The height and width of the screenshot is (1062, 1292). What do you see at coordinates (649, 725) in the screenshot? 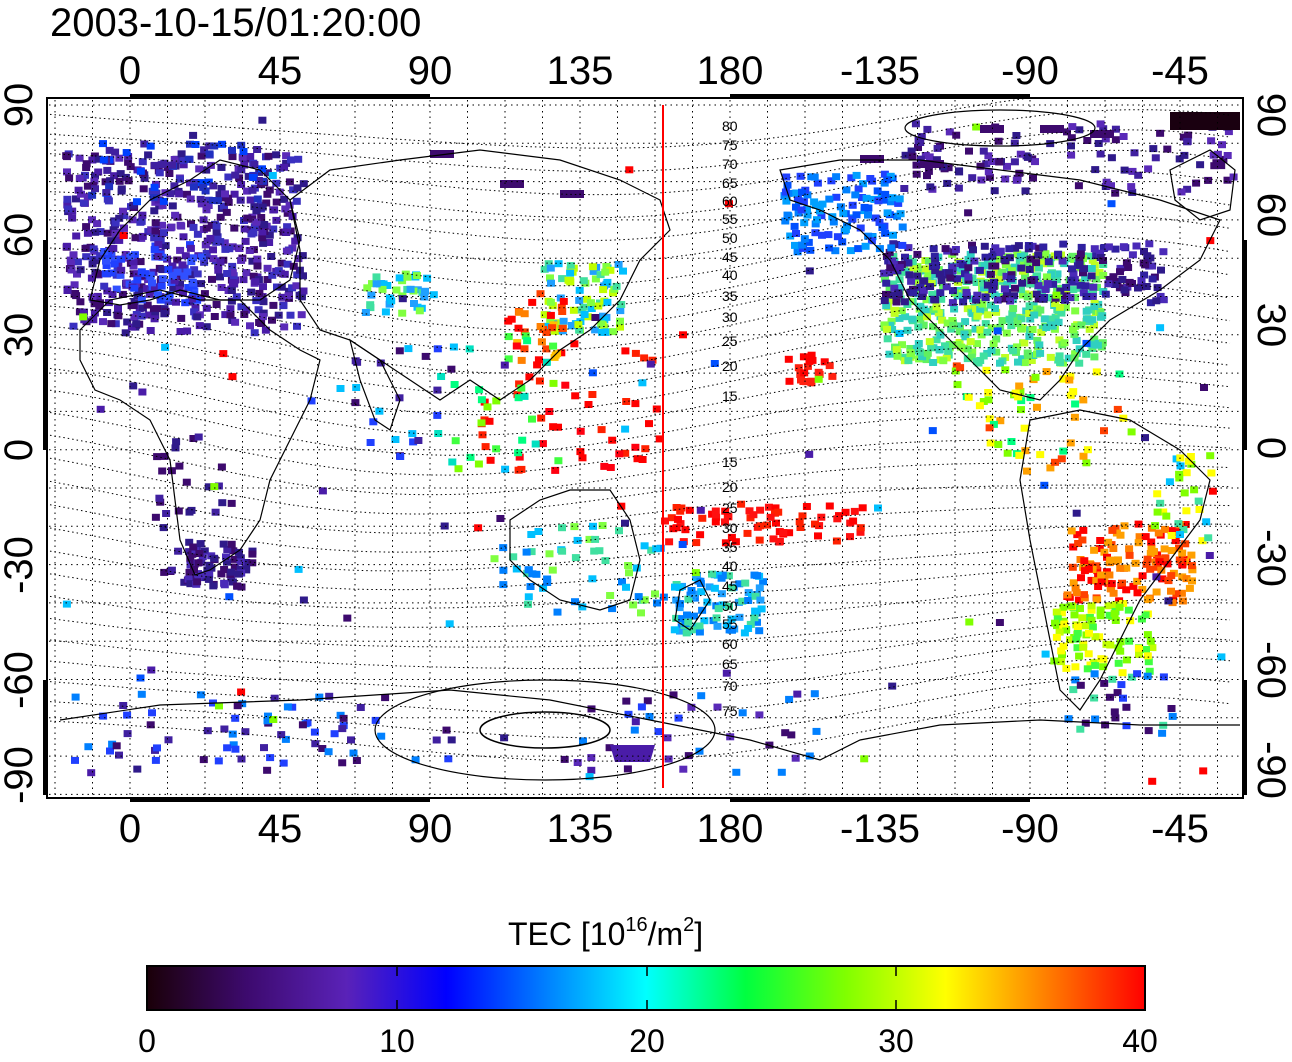
I see `coast-antarctica` at bounding box center [649, 725].